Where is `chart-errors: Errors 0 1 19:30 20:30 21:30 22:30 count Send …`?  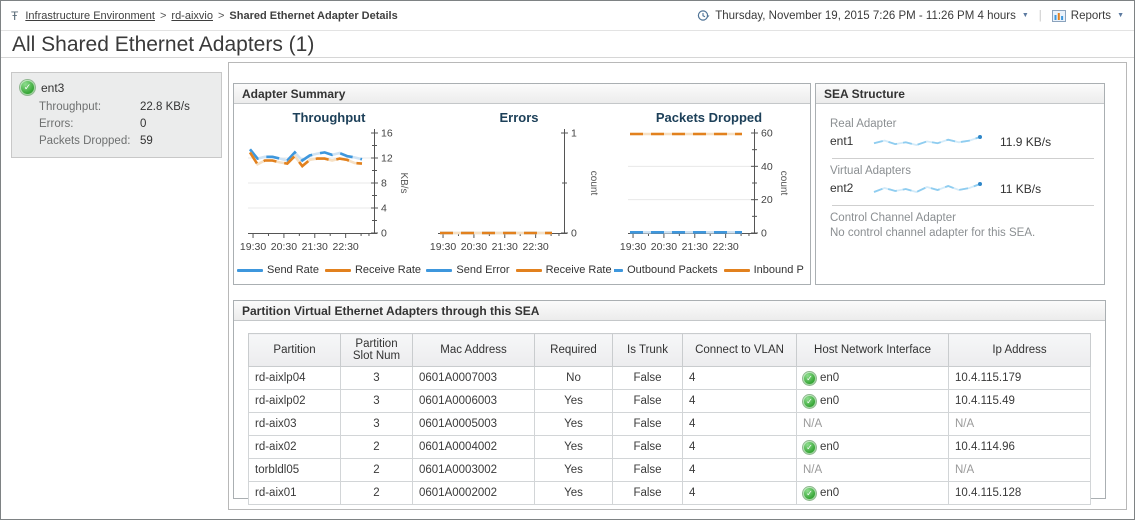 chart-errors: Errors 0 1 19:30 20:30 21:30 22:30 count Send … is located at coordinates (519, 192).